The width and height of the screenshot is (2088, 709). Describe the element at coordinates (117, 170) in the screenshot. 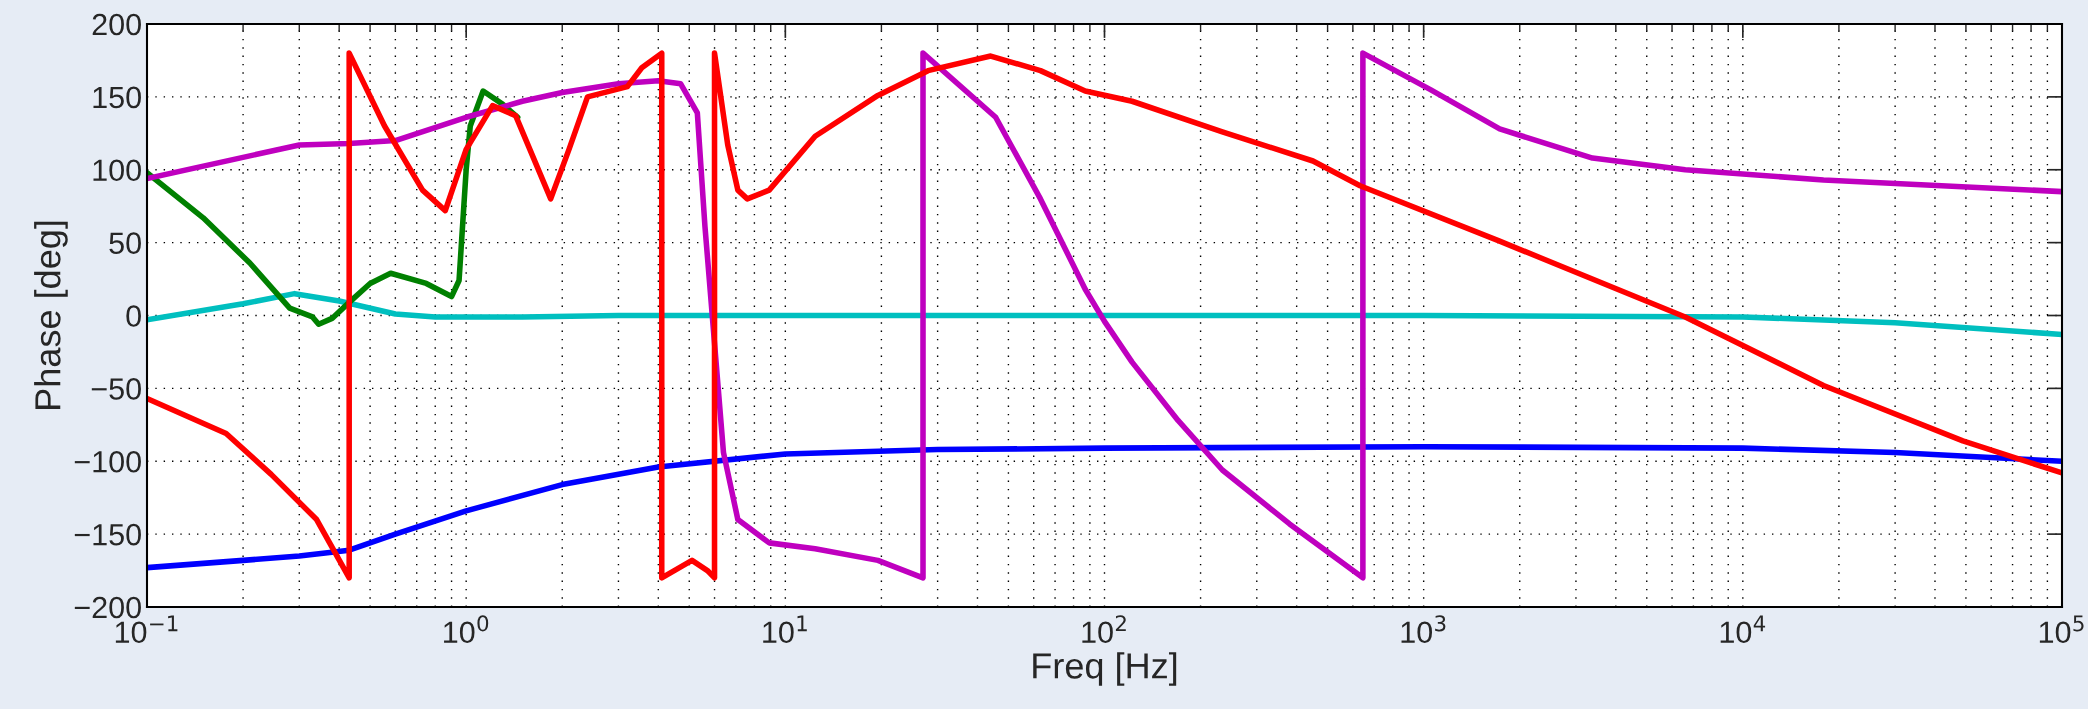

I see `y-tick-label: 100` at that location.